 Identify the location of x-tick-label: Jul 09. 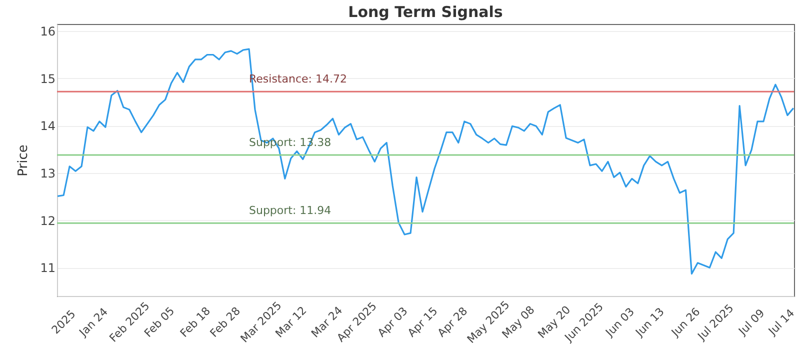
(751, 322).